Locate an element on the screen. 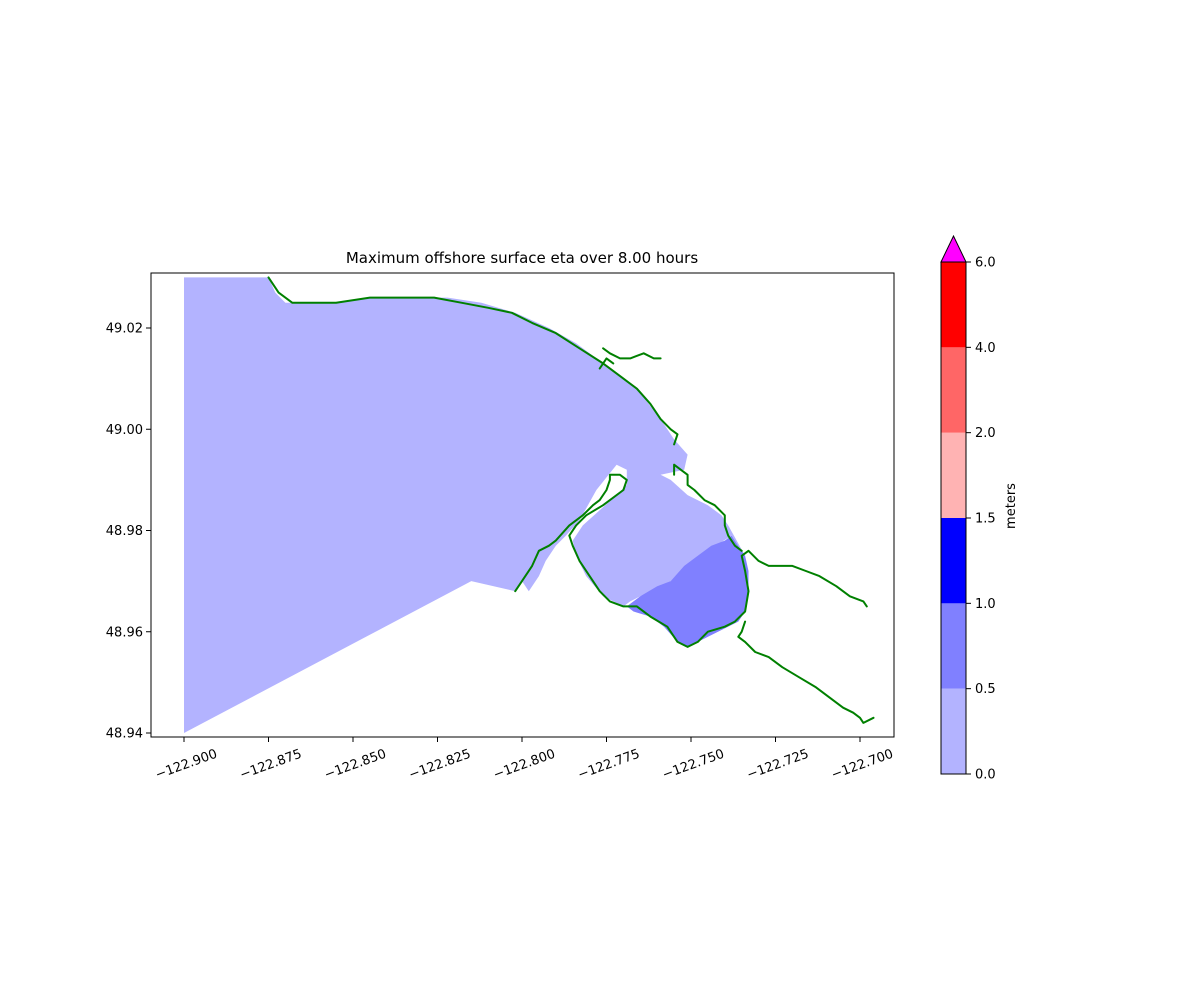 This screenshot has width=1200, height=1000. colorbar-segments is located at coordinates (953, 504).